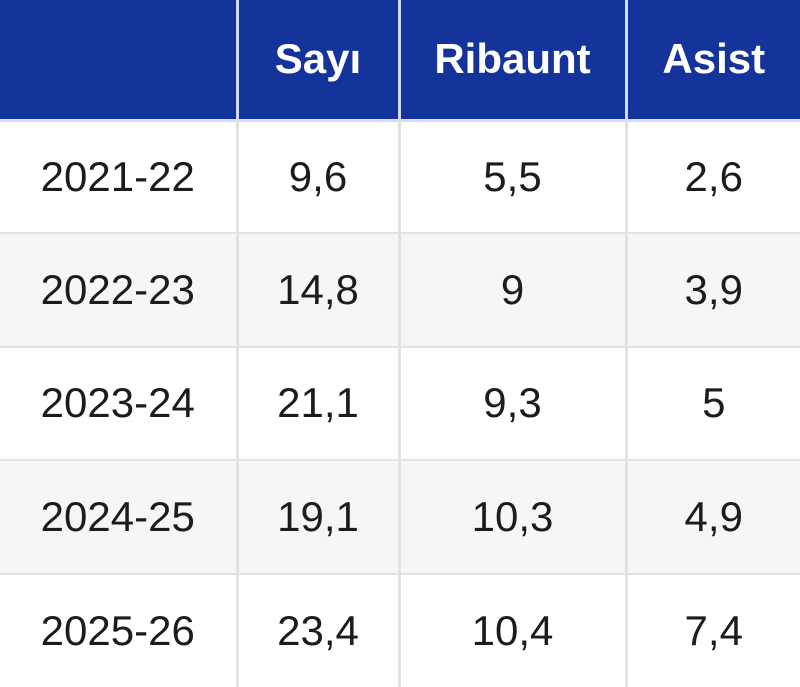 This screenshot has height=687, width=800. What do you see at coordinates (712, 177) in the screenshot?
I see `value-cell: 2,6` at bounding box center [712, 177].